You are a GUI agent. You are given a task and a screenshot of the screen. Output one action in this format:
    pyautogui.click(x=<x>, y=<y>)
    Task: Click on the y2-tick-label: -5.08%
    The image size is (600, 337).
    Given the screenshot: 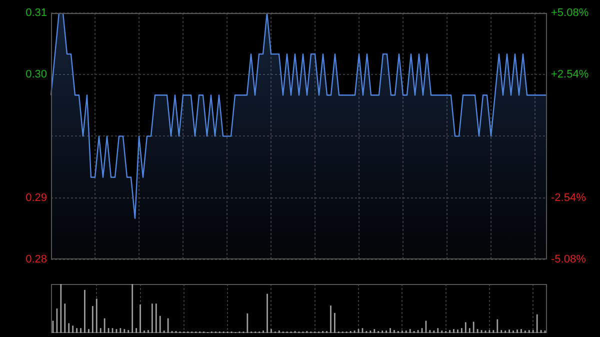 What is the action you would take?
    pyautogui.click(x=568, y=259)
    